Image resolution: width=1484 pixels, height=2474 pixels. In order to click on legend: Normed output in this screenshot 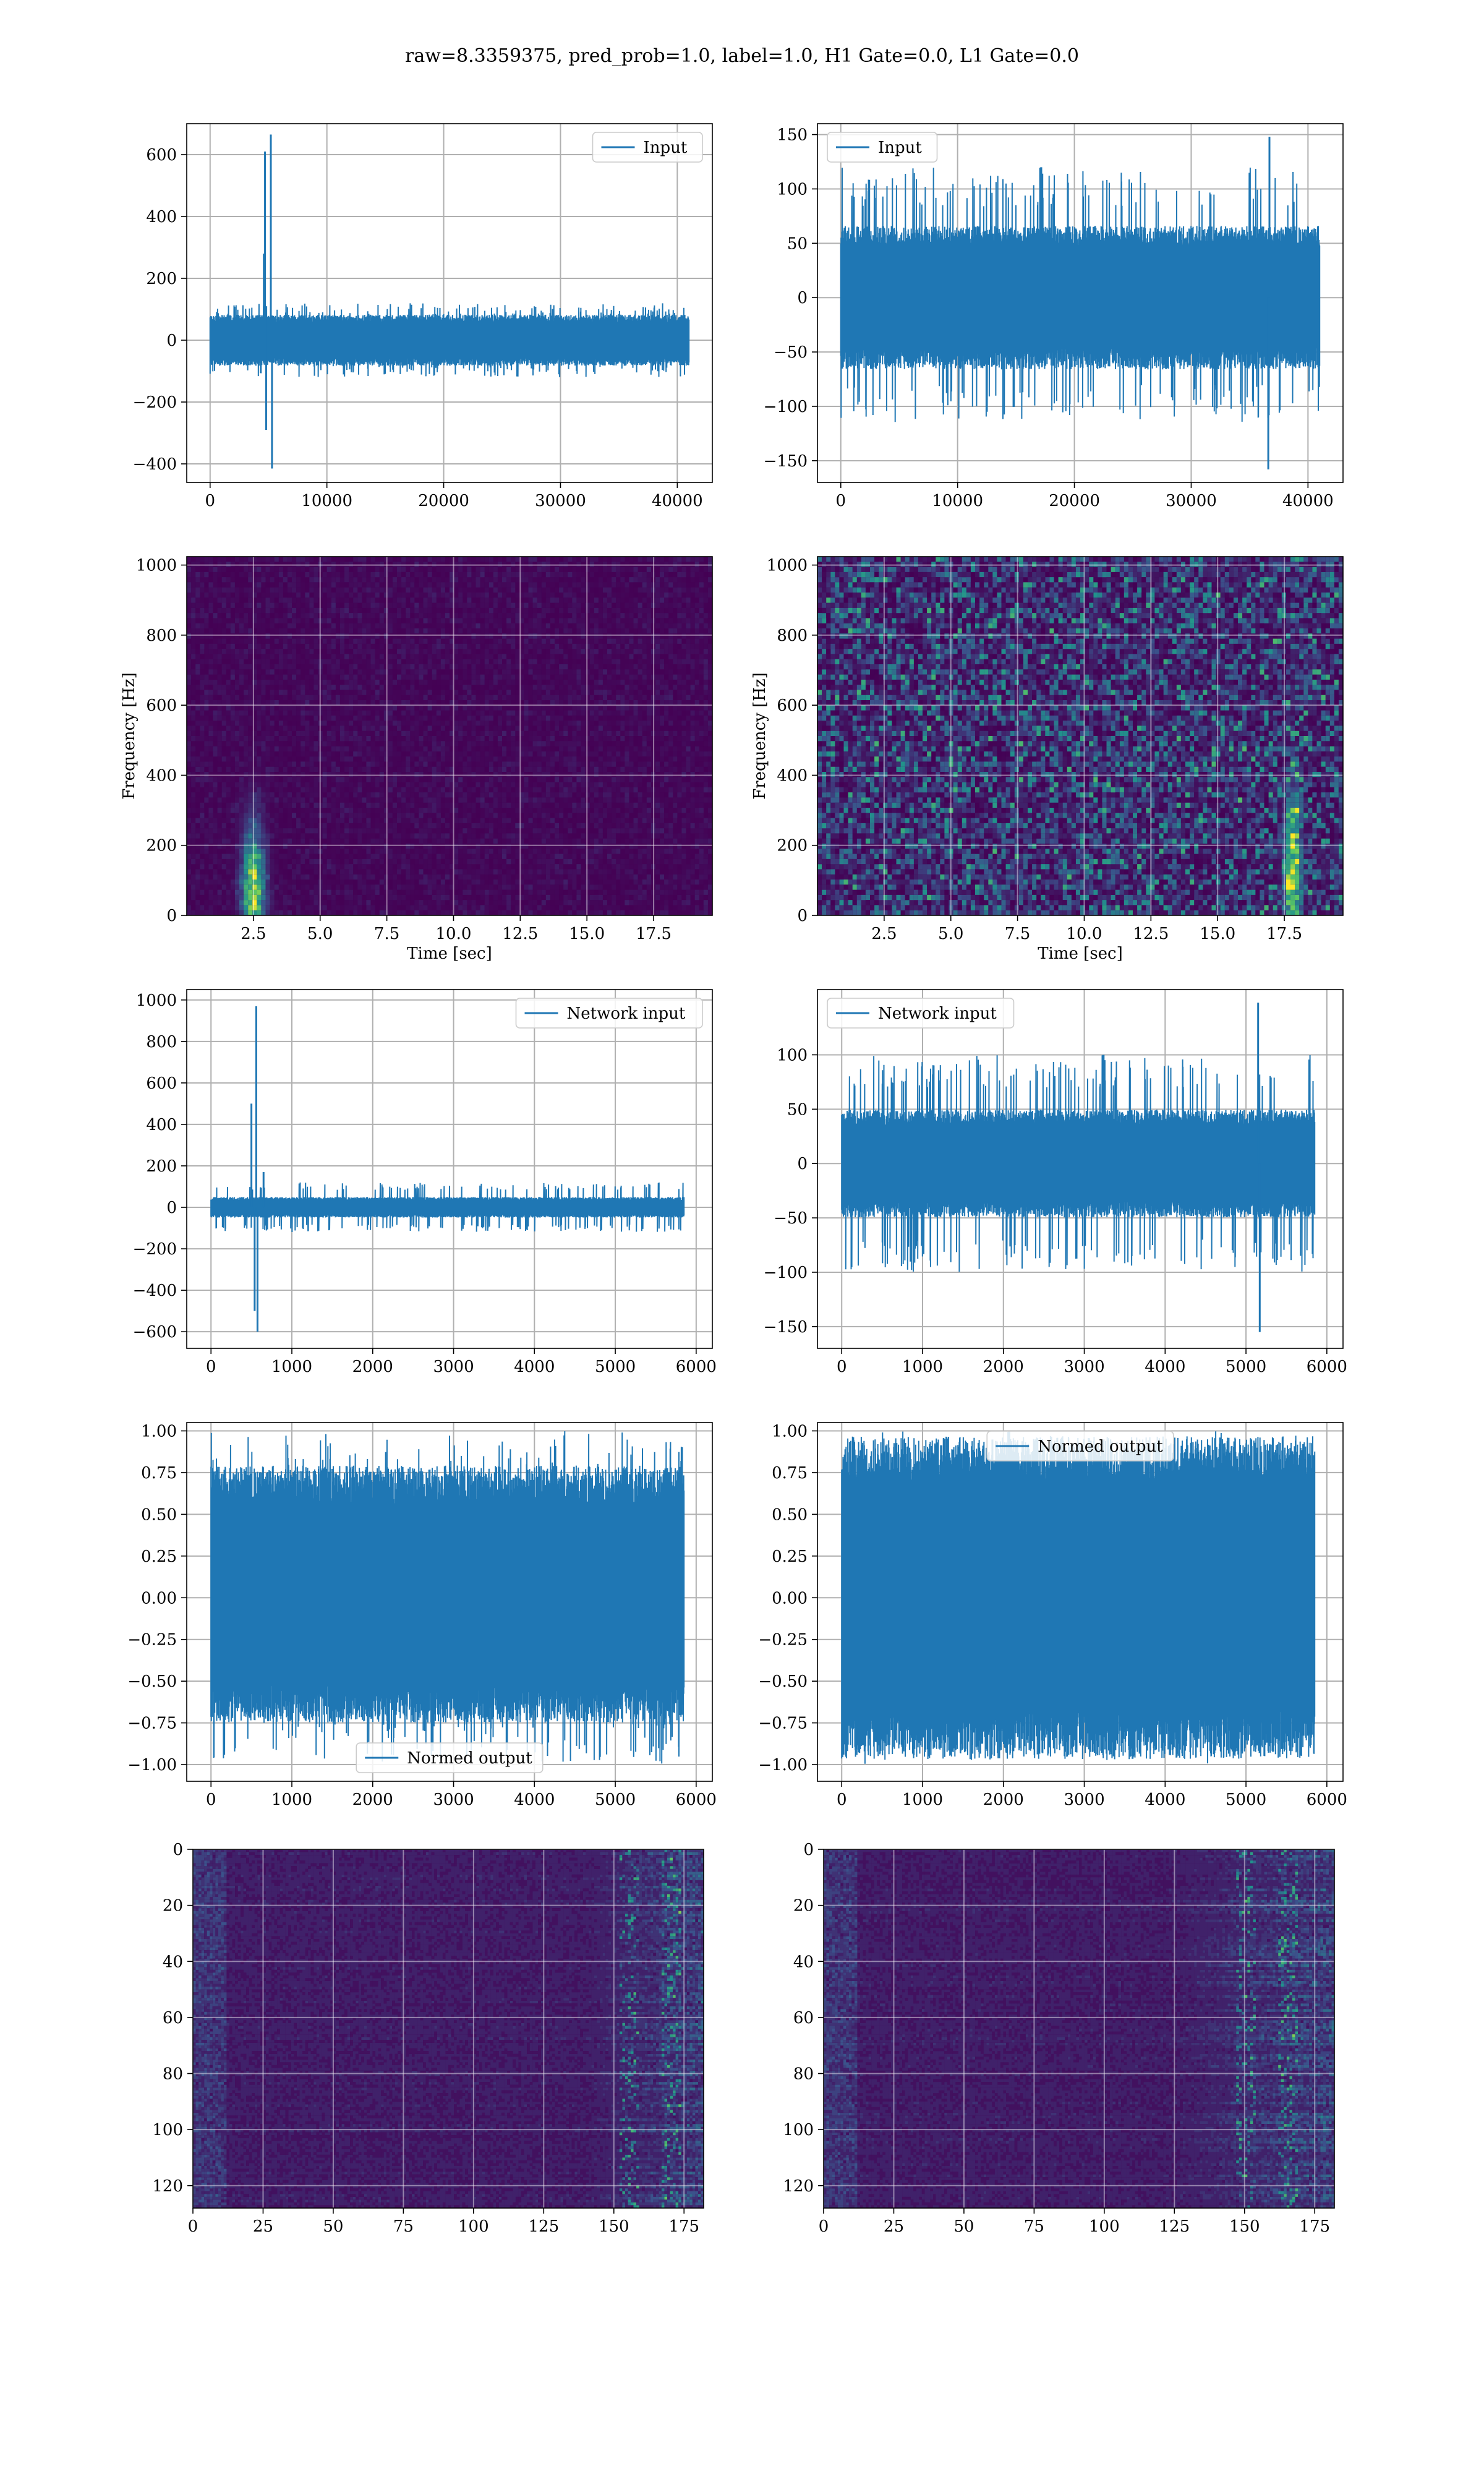, I will do `click(450, 1757)`.